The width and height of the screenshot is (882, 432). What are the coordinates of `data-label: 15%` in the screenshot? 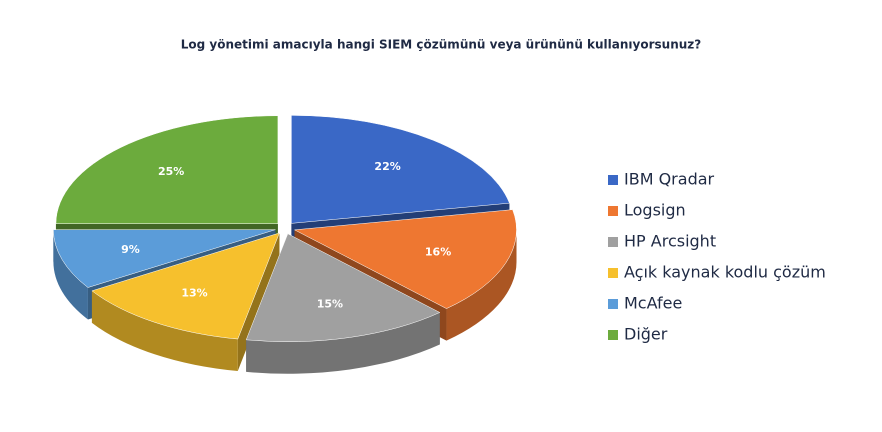 It's located at (330, 303).